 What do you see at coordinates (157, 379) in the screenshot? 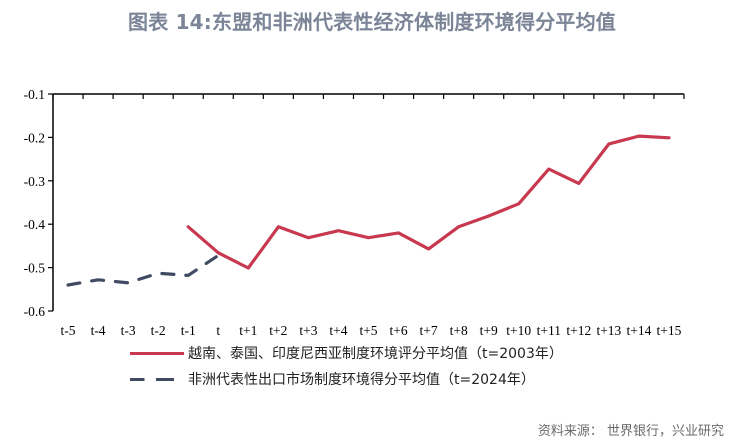
I see `legend-dashed-line-icon` at bounding box center [157, 379].